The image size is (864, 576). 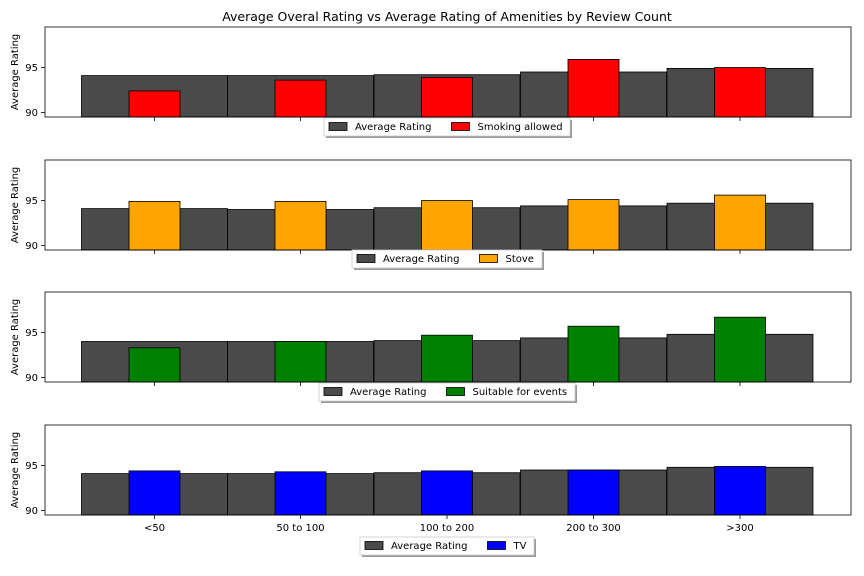 I want to click on legend-label: Suitable for events, so click(x=519, y=392).